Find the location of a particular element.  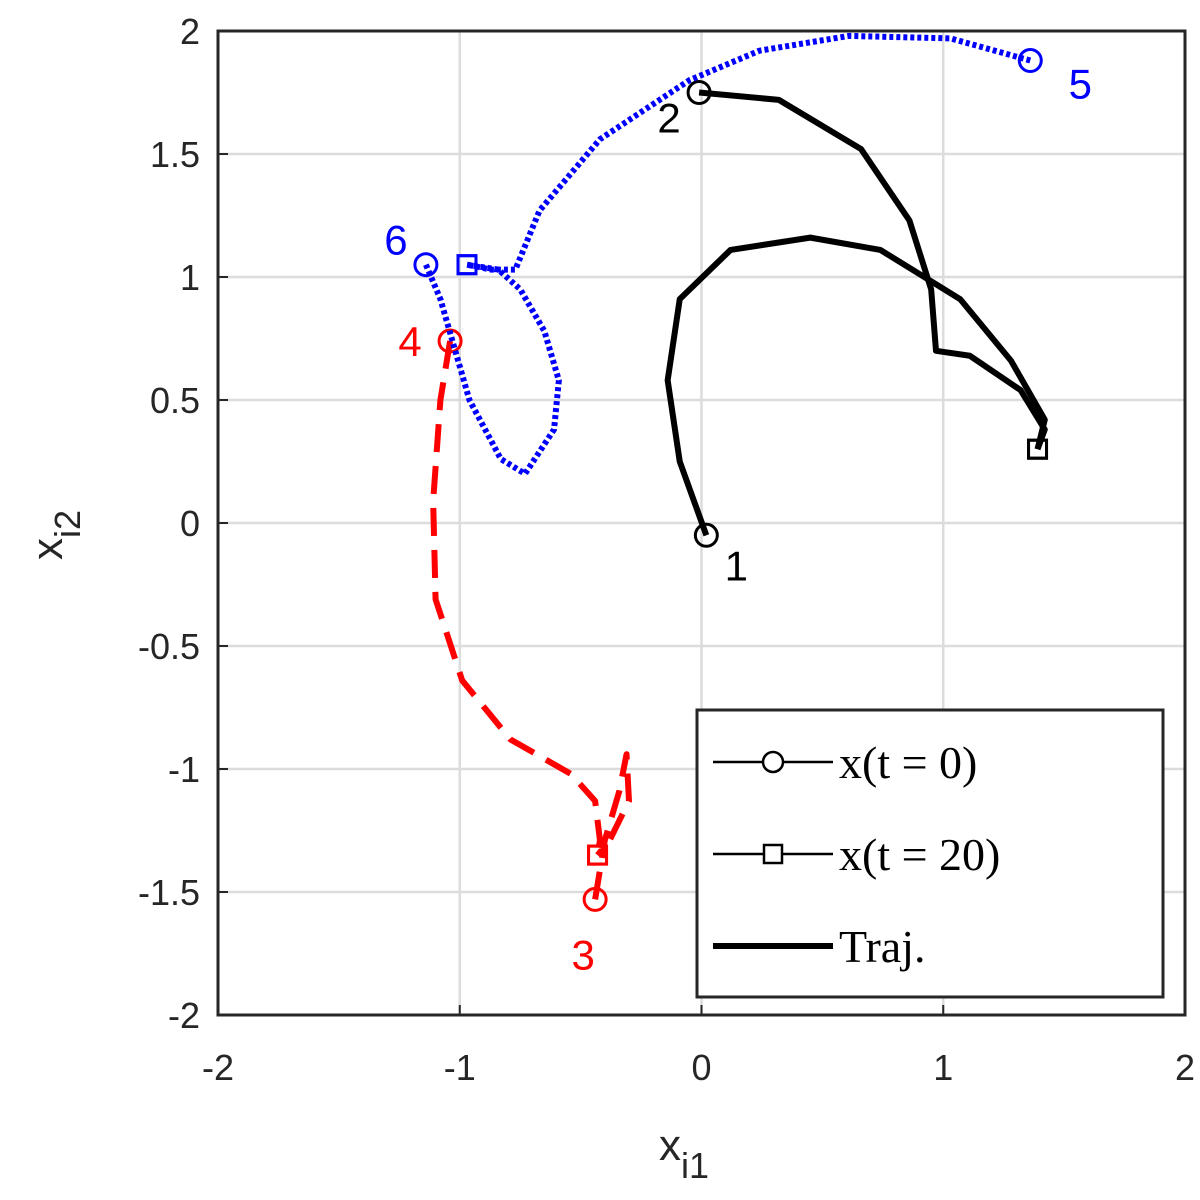

y-tick-label: 2 is located at coordinates (190, 31).